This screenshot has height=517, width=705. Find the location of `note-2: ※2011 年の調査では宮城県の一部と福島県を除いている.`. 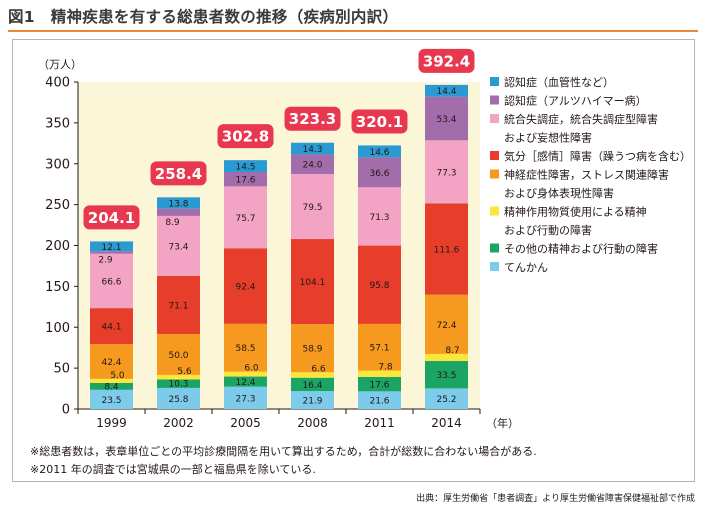

note-2: ※2011 年の調査では宮城県の一部と福島県を除いている. is located at coordinates (173, 469).